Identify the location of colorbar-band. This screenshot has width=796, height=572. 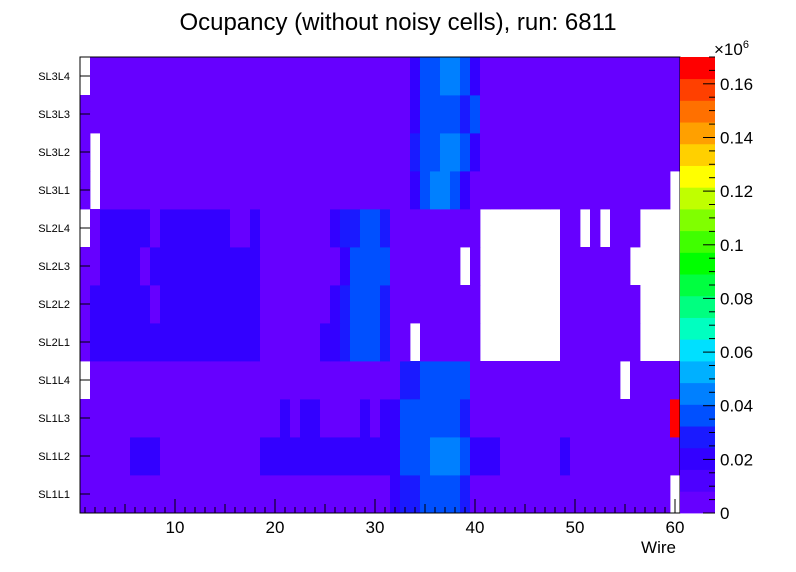
(697, 458).